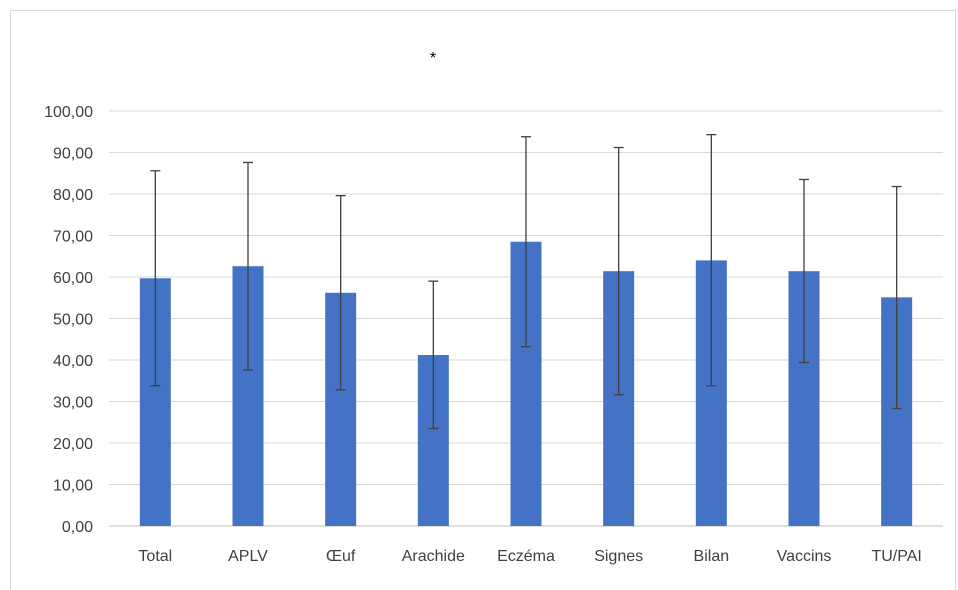  What do you see at coordinates (73, 278) in the screenshot?
I see `y-tick-label: 60,00` at bounding box center [73, 278].